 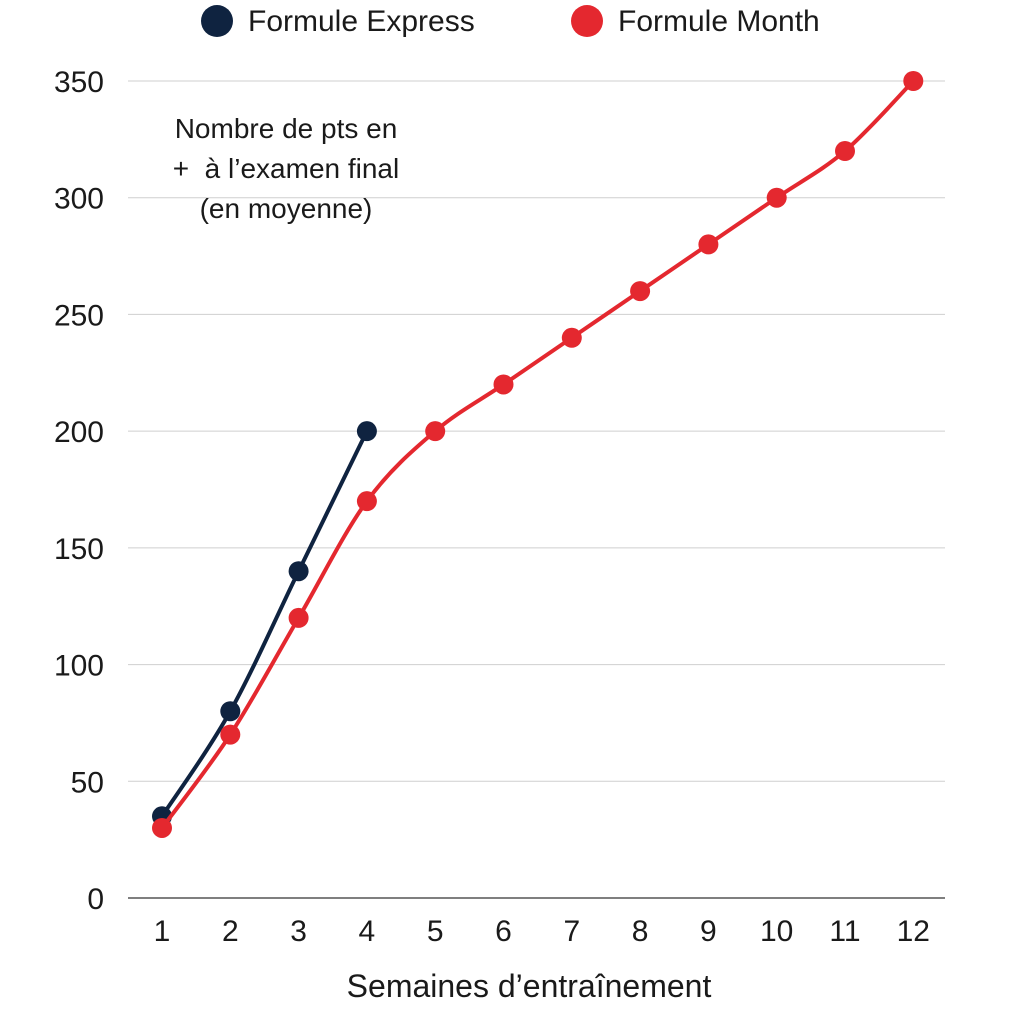 I want to click on y-tick-label: 50, so click(x=87, y=782).